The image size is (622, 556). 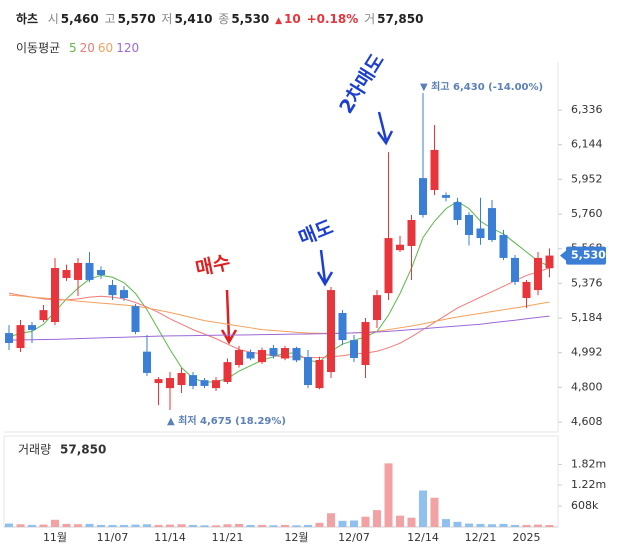 What do you see at coordinates (587, 213) in the screenshot?
I see `y-tick-label: 5,760` at bounding box center [587, 213].